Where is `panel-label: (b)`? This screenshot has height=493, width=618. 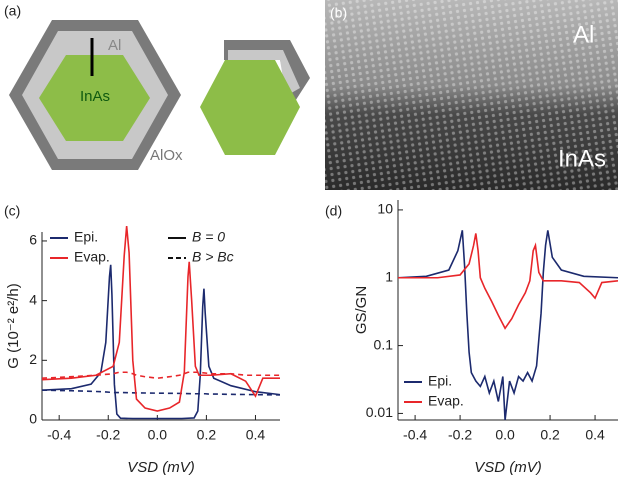
panel-label: (b) is located at coordinates (338, 13).